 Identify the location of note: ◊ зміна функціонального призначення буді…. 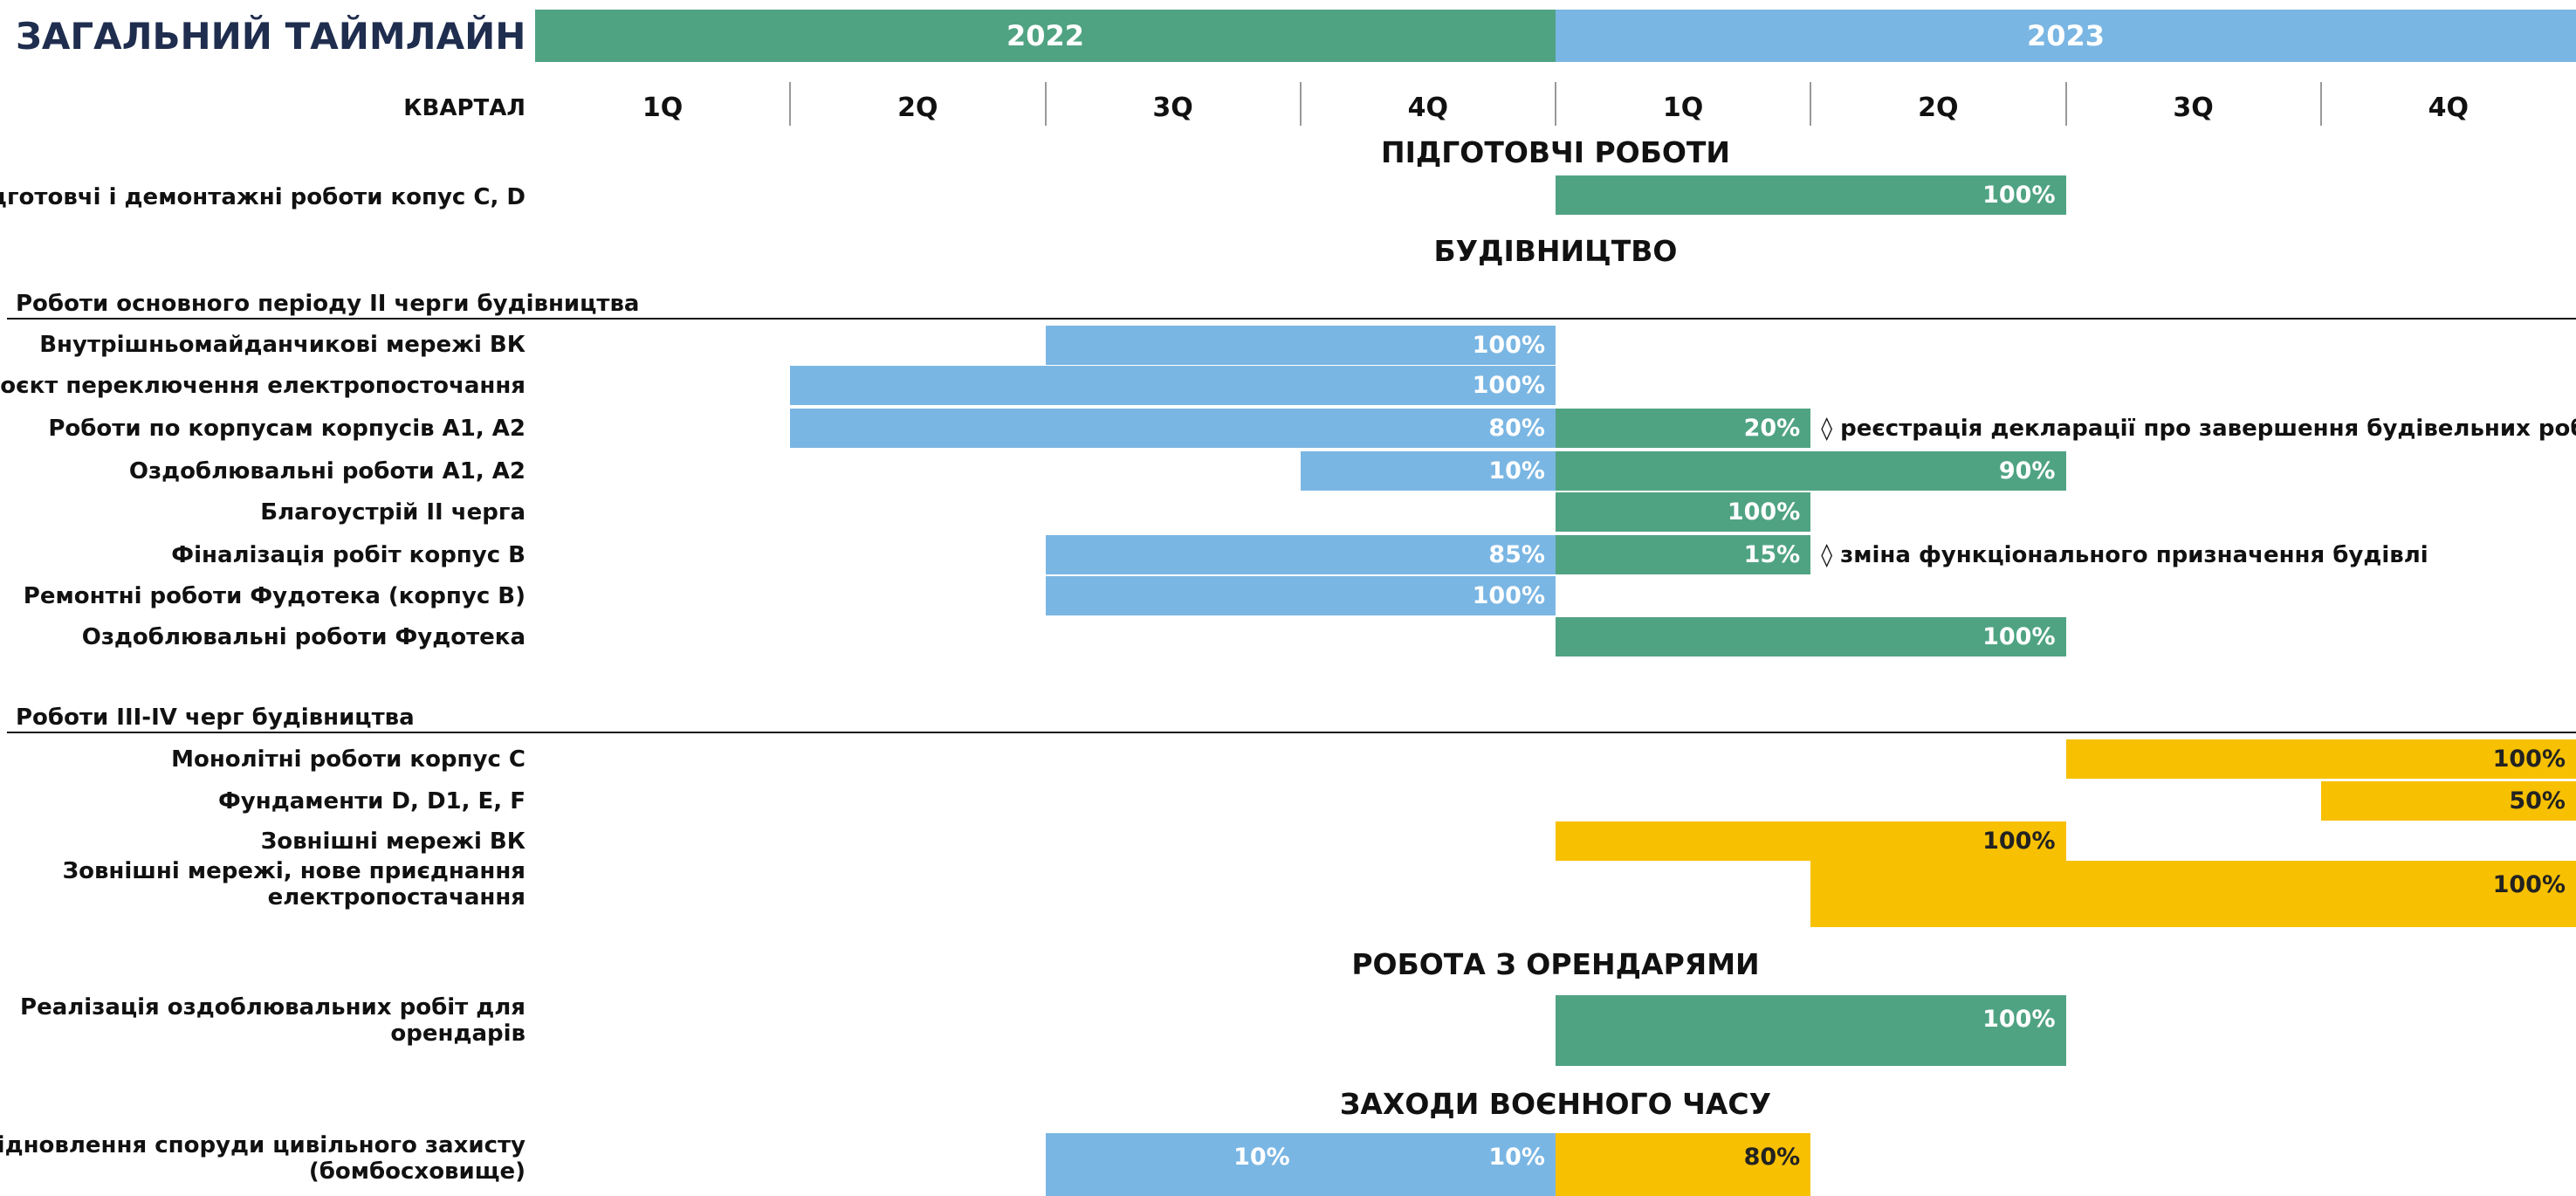
(2124, 555).